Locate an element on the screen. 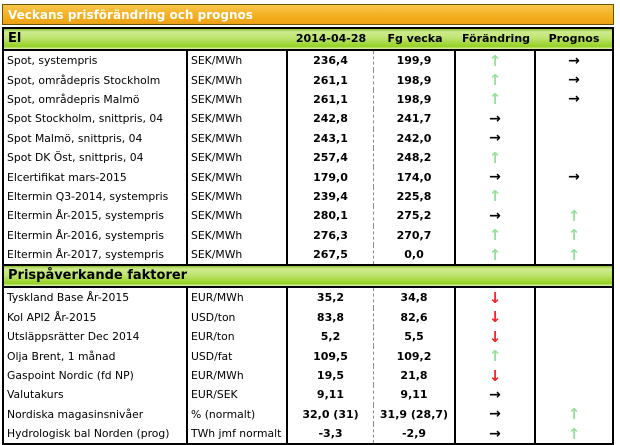 Image resolution: width=620 pixels, height=445 pixels. row-current-value: 276,3 is located at coordinates (331, 235).